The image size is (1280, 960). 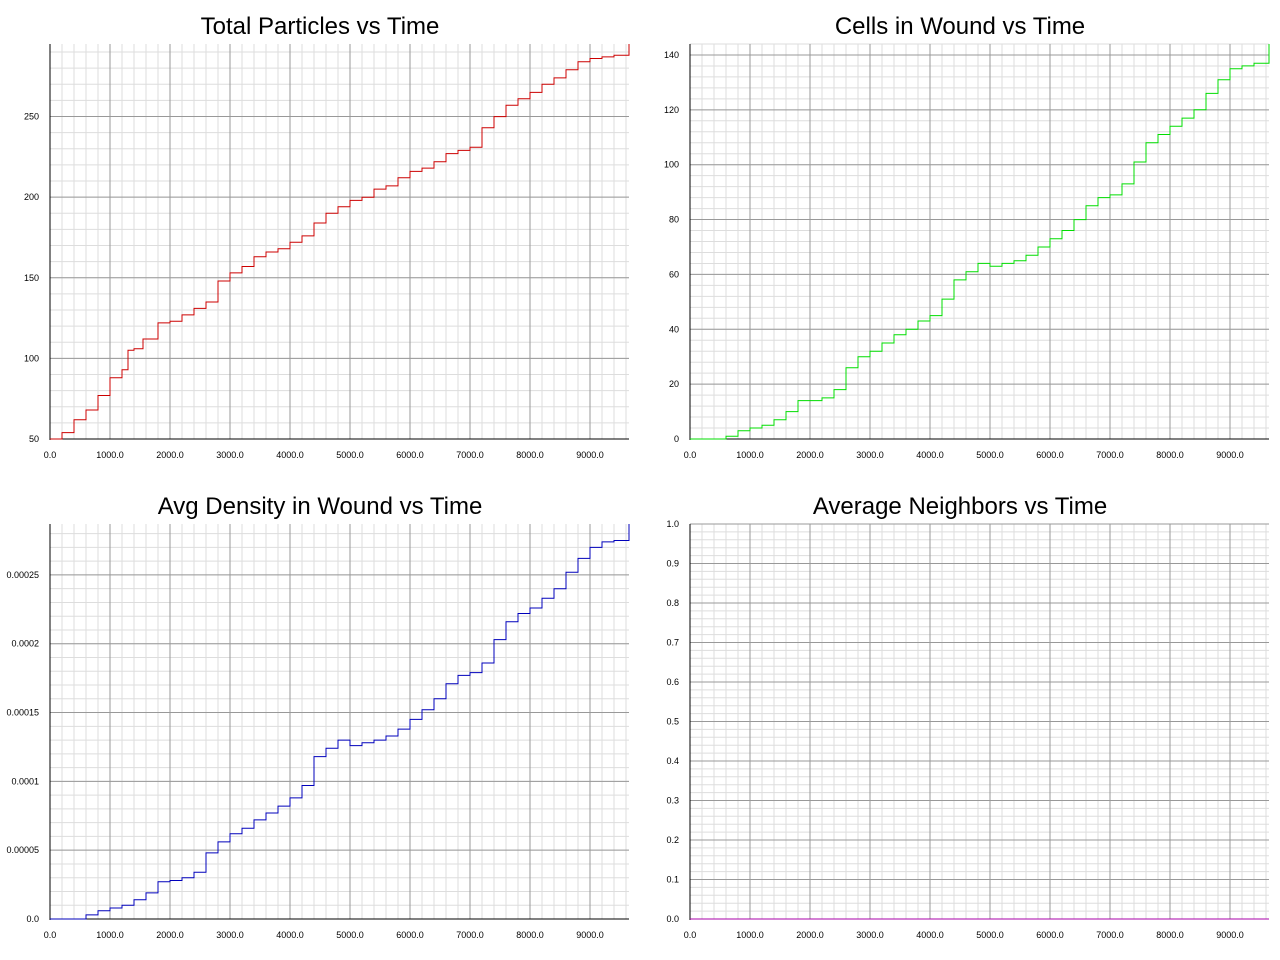 What do you see at coordinates (31, 197) in the screenshot?
I see `y-tick-label: 200` at bounding box center [31, 197].